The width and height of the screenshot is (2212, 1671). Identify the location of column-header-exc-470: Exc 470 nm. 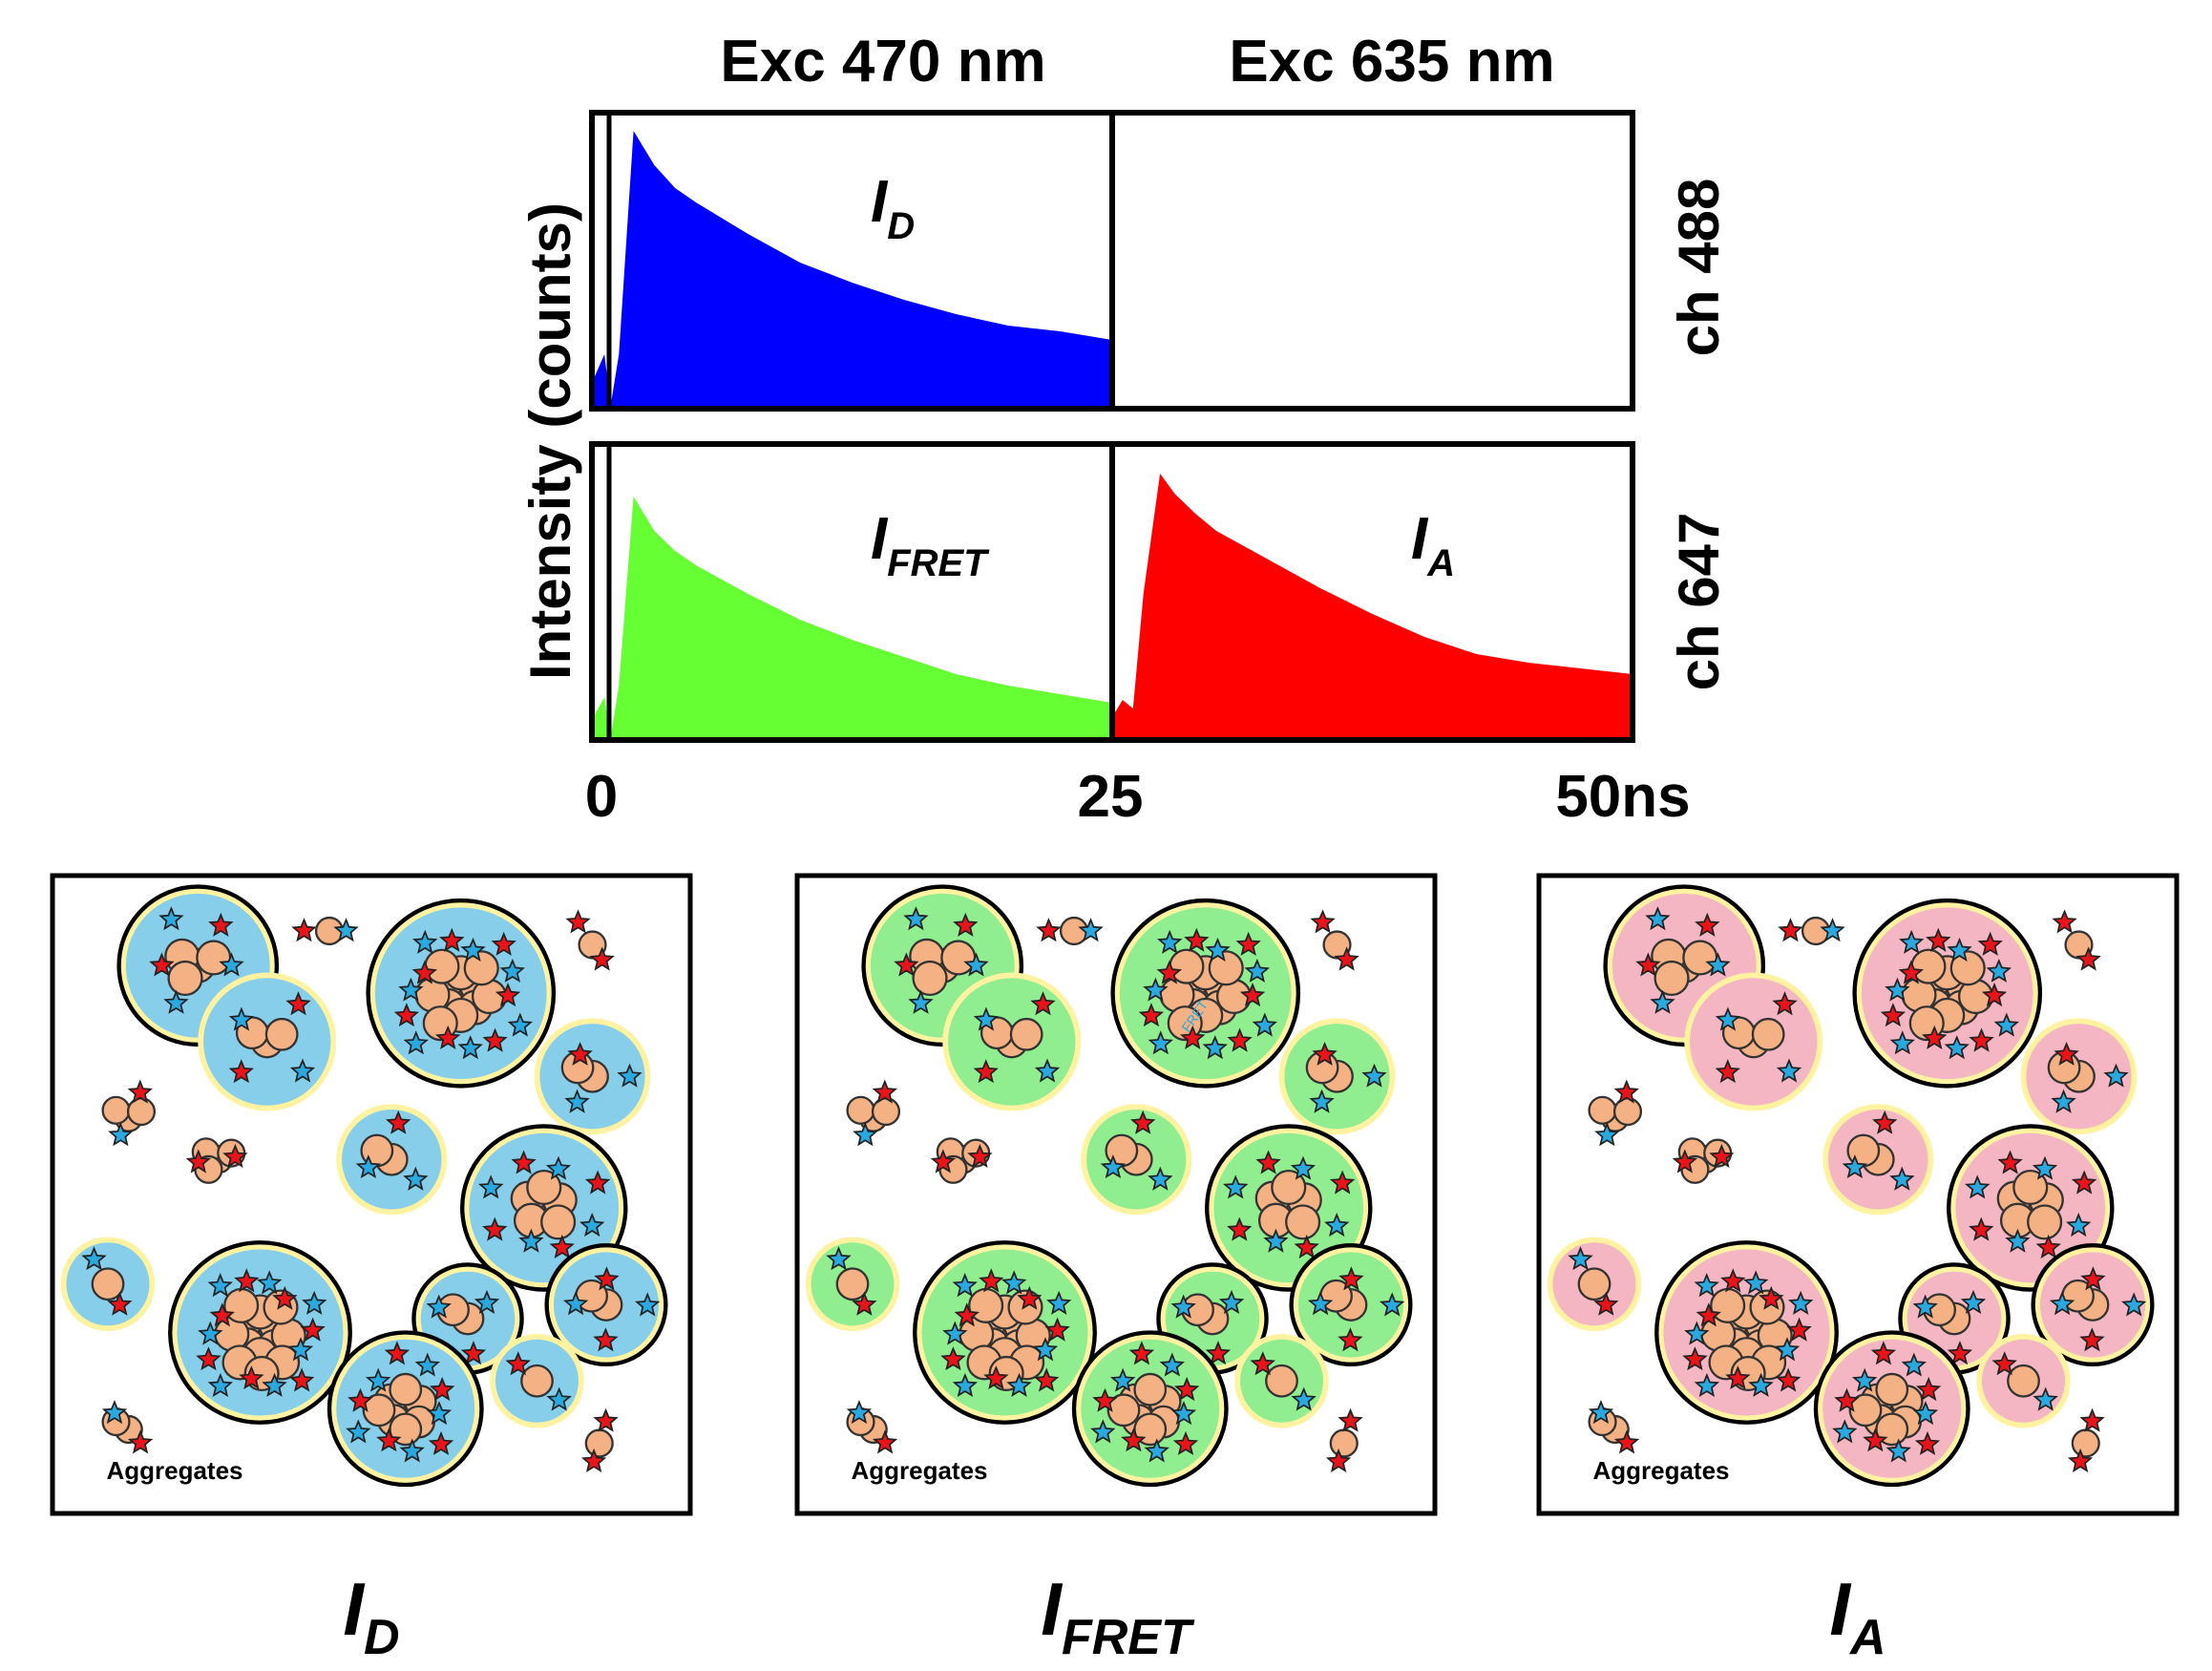
(882, 62).